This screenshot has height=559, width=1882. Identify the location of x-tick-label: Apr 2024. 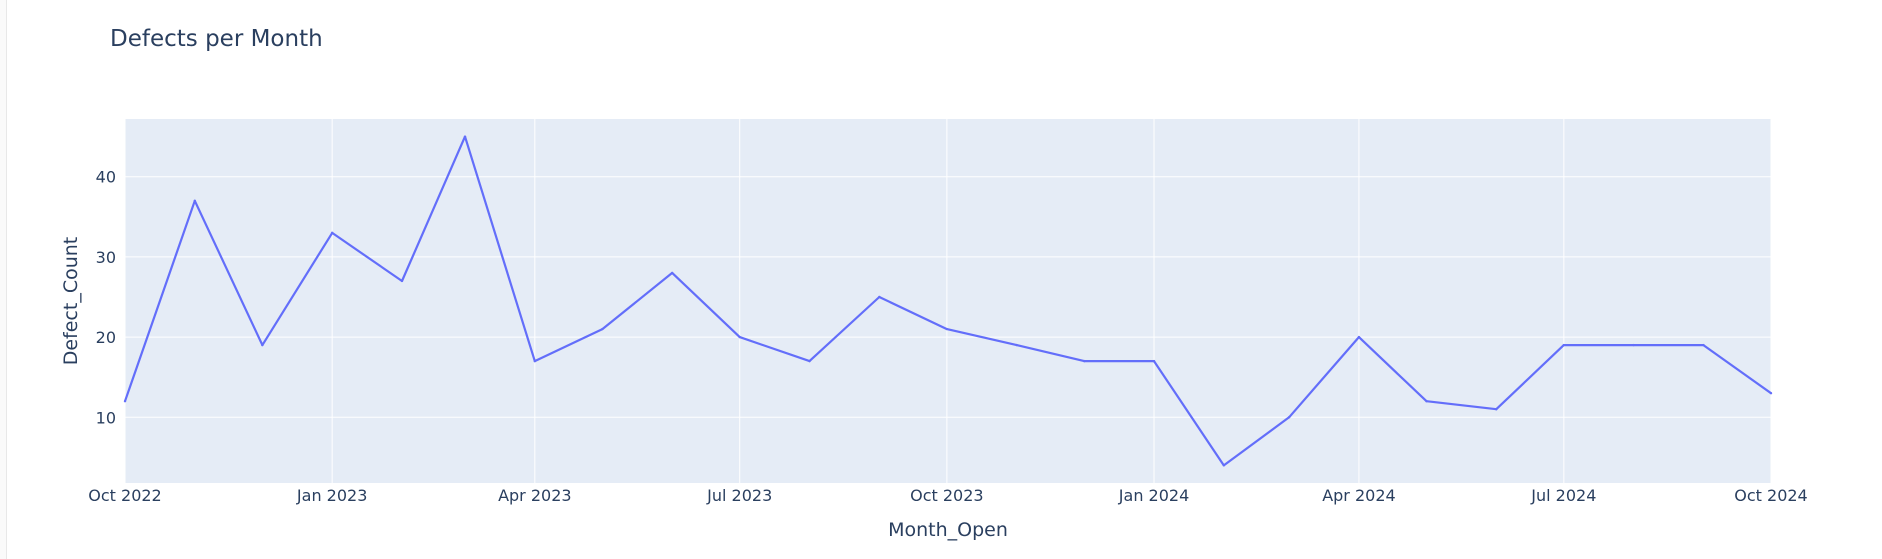
(1358, 495).